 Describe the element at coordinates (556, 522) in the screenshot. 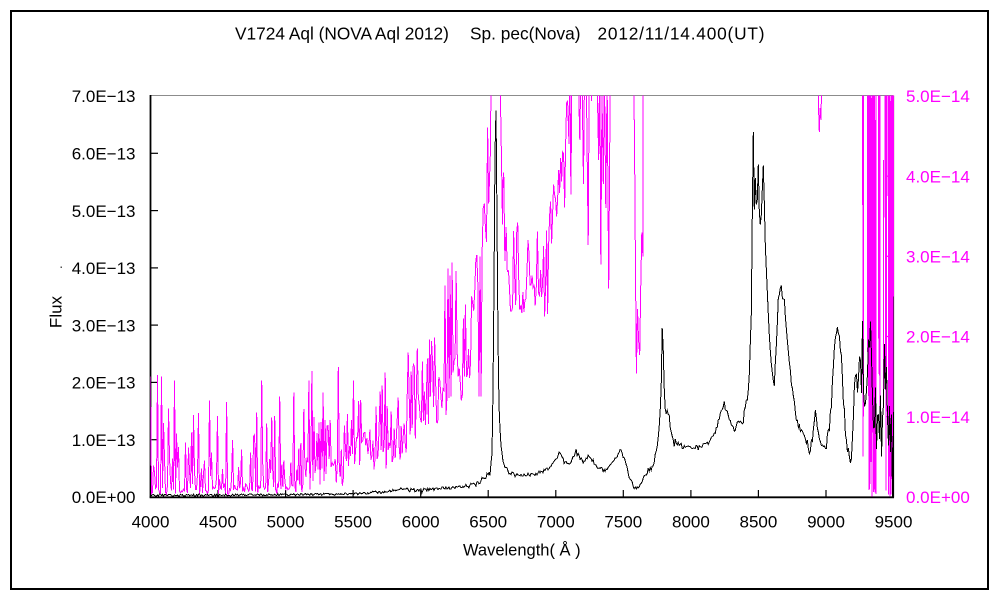

I see `svg-text: 7000` at that location.